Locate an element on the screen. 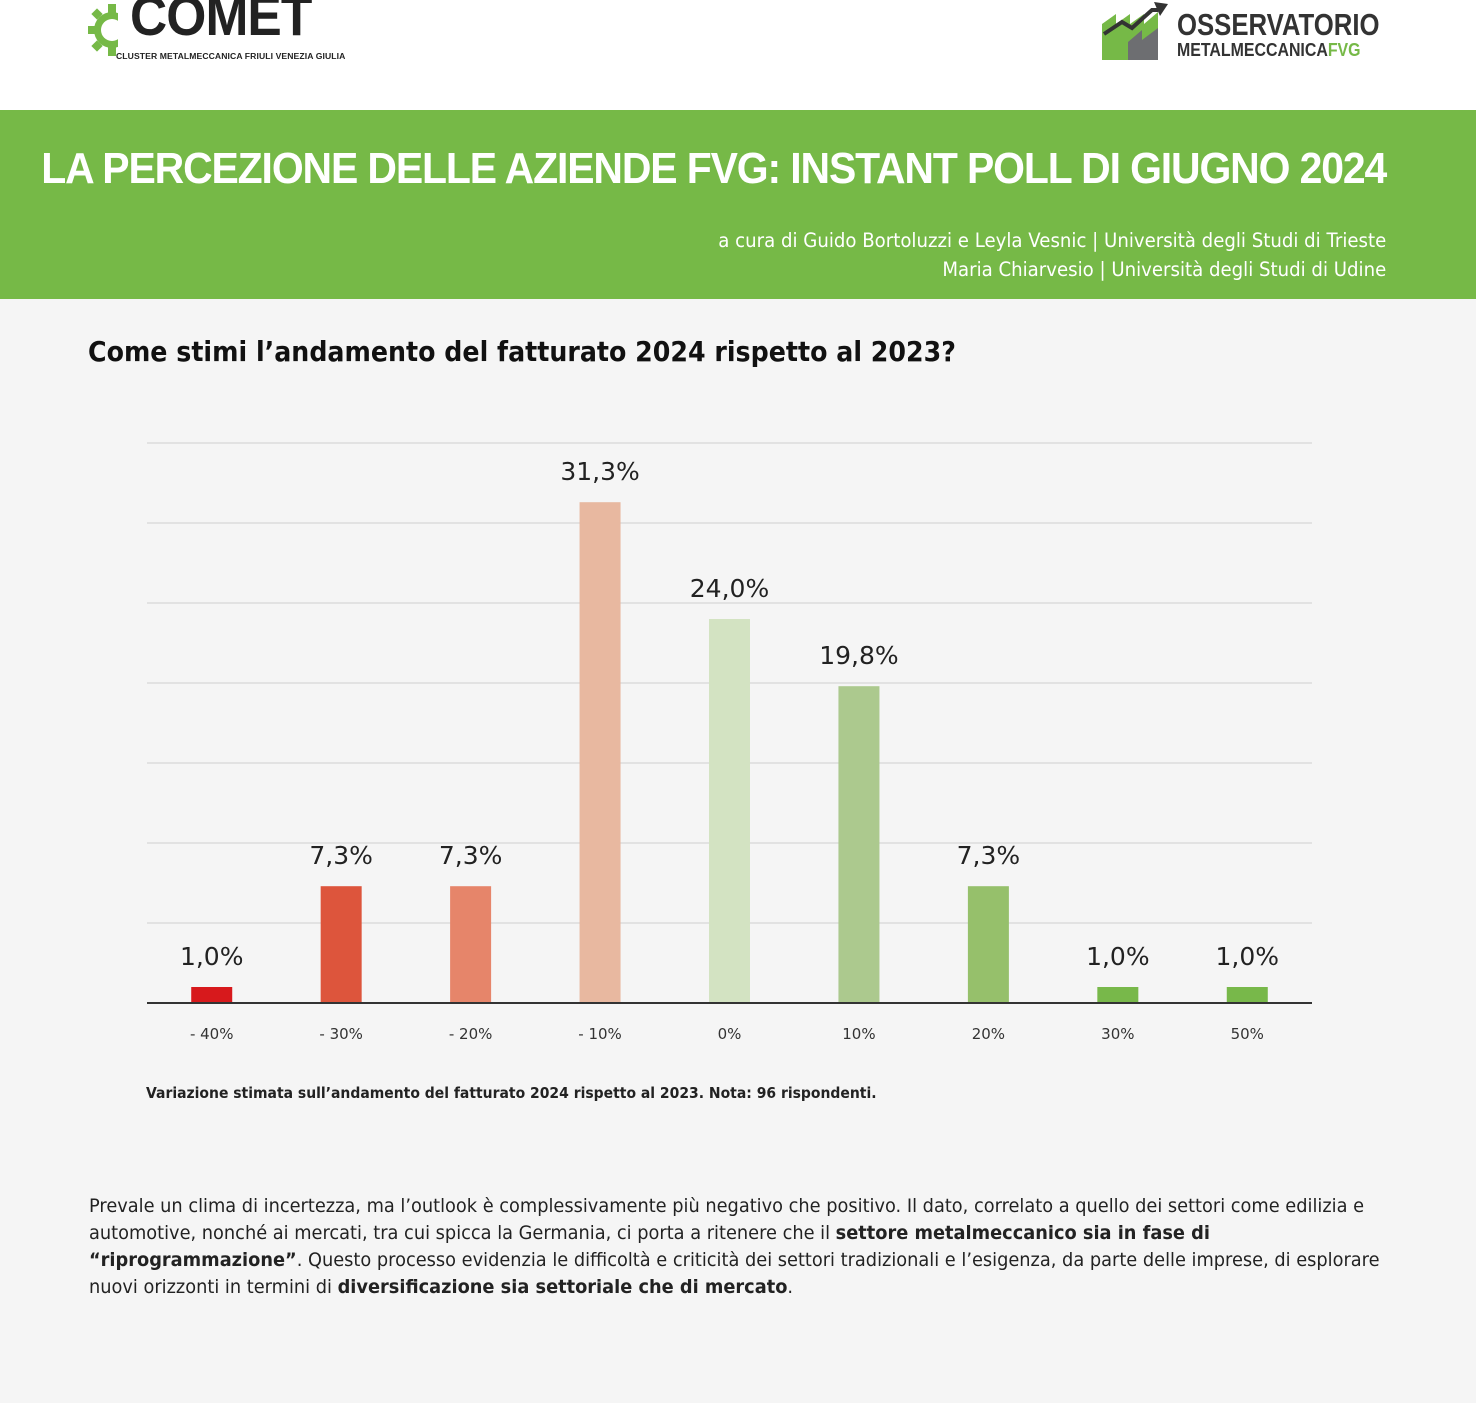  bar-value-label: 19,8% is located at coordinates (858, 655).